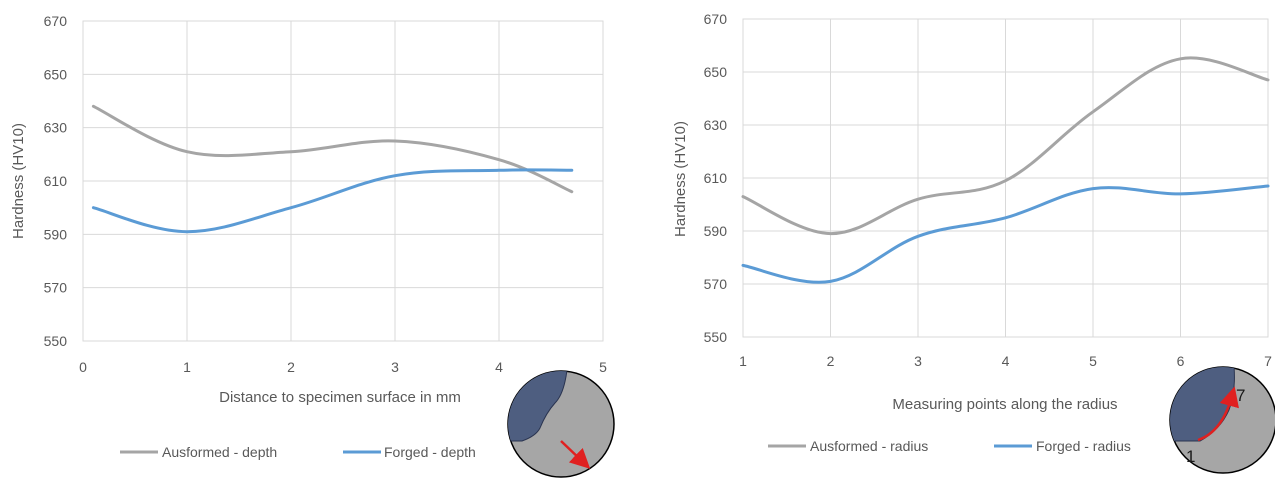 The image size is (1275, 483). Describe the element at coordinates (1181, 361) in the screenshot. I see `radius-x-tick-label: 6` at that location.